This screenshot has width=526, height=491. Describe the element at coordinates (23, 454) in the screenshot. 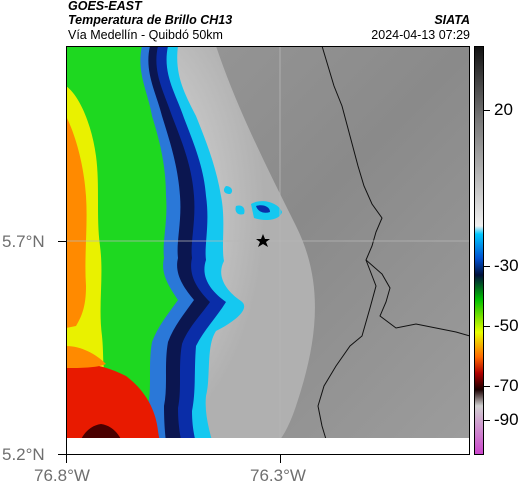

I see `y-label-5-2: 5.2°N` at that location.